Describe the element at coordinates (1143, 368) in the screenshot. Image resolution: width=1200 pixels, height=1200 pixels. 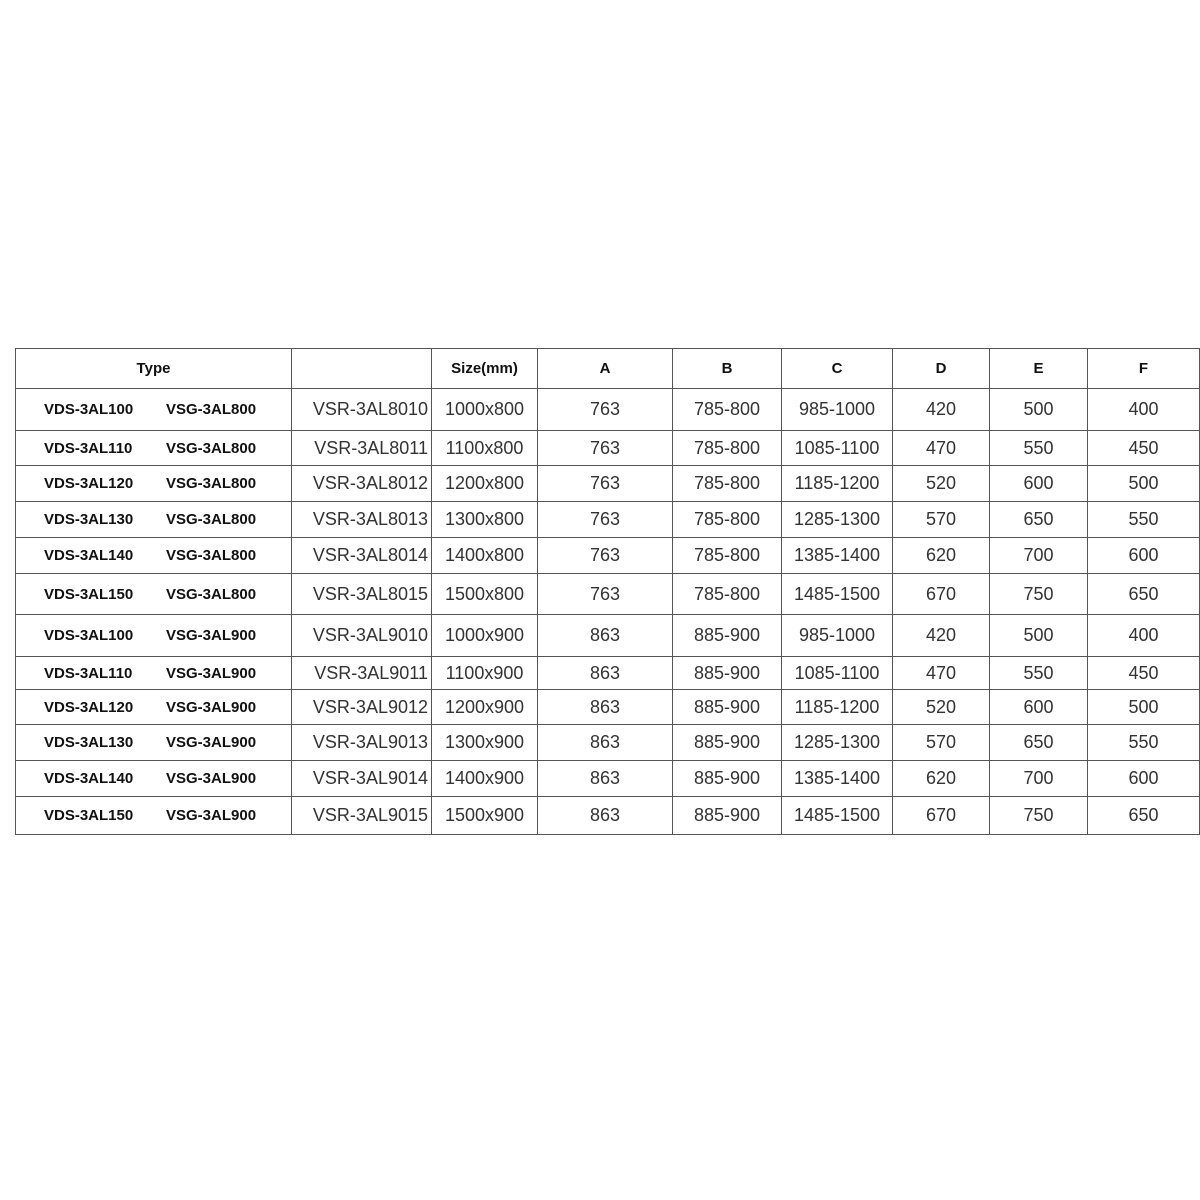
I see `header-f: F` at that location.